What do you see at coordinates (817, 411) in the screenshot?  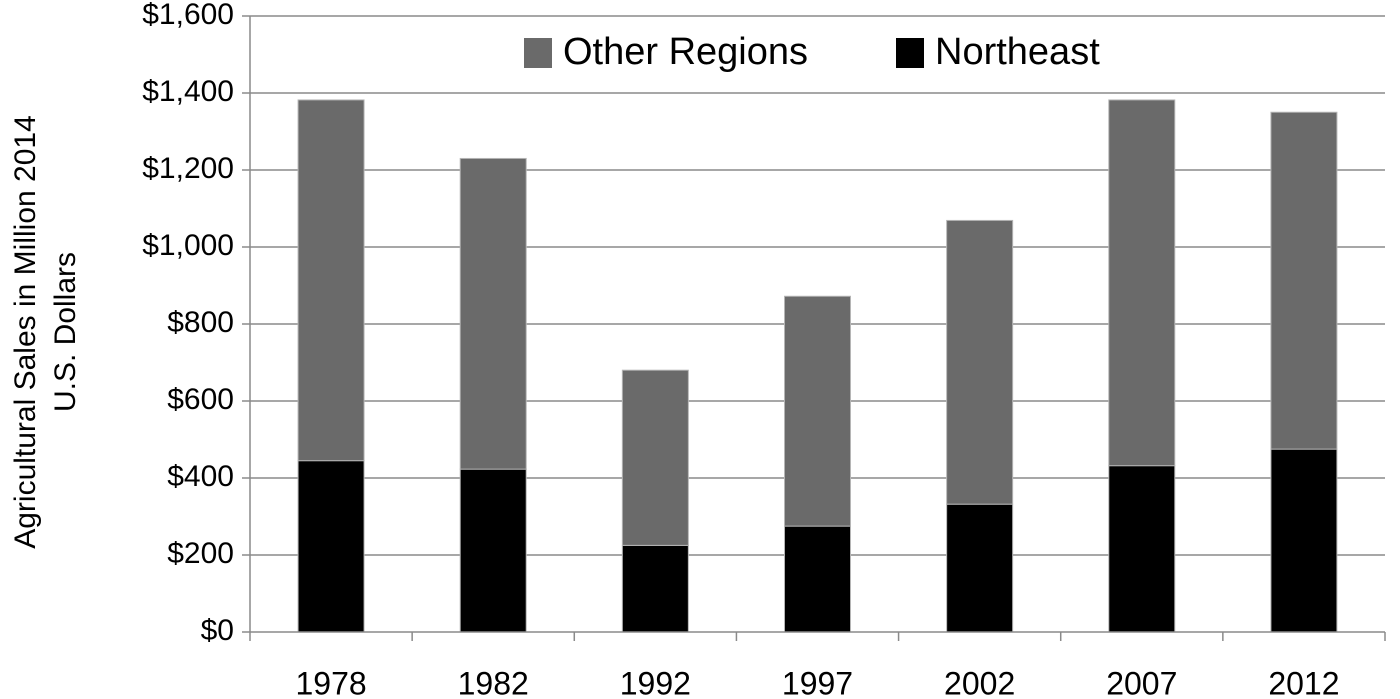 I see `bar-other-regions-1997` at bounding box center [817, 411].